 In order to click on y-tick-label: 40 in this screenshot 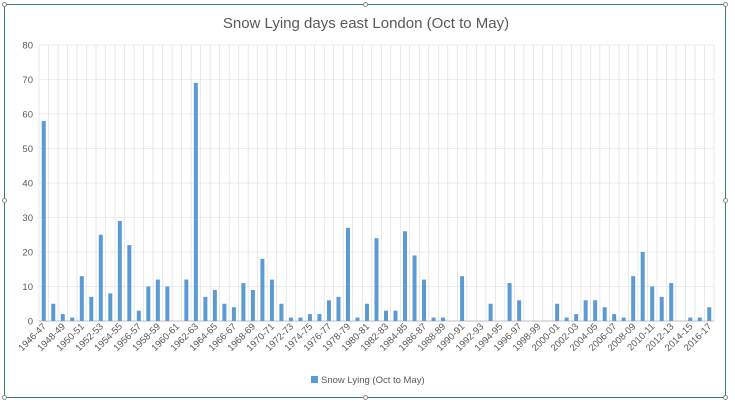, I will do `click(27, 184)`.